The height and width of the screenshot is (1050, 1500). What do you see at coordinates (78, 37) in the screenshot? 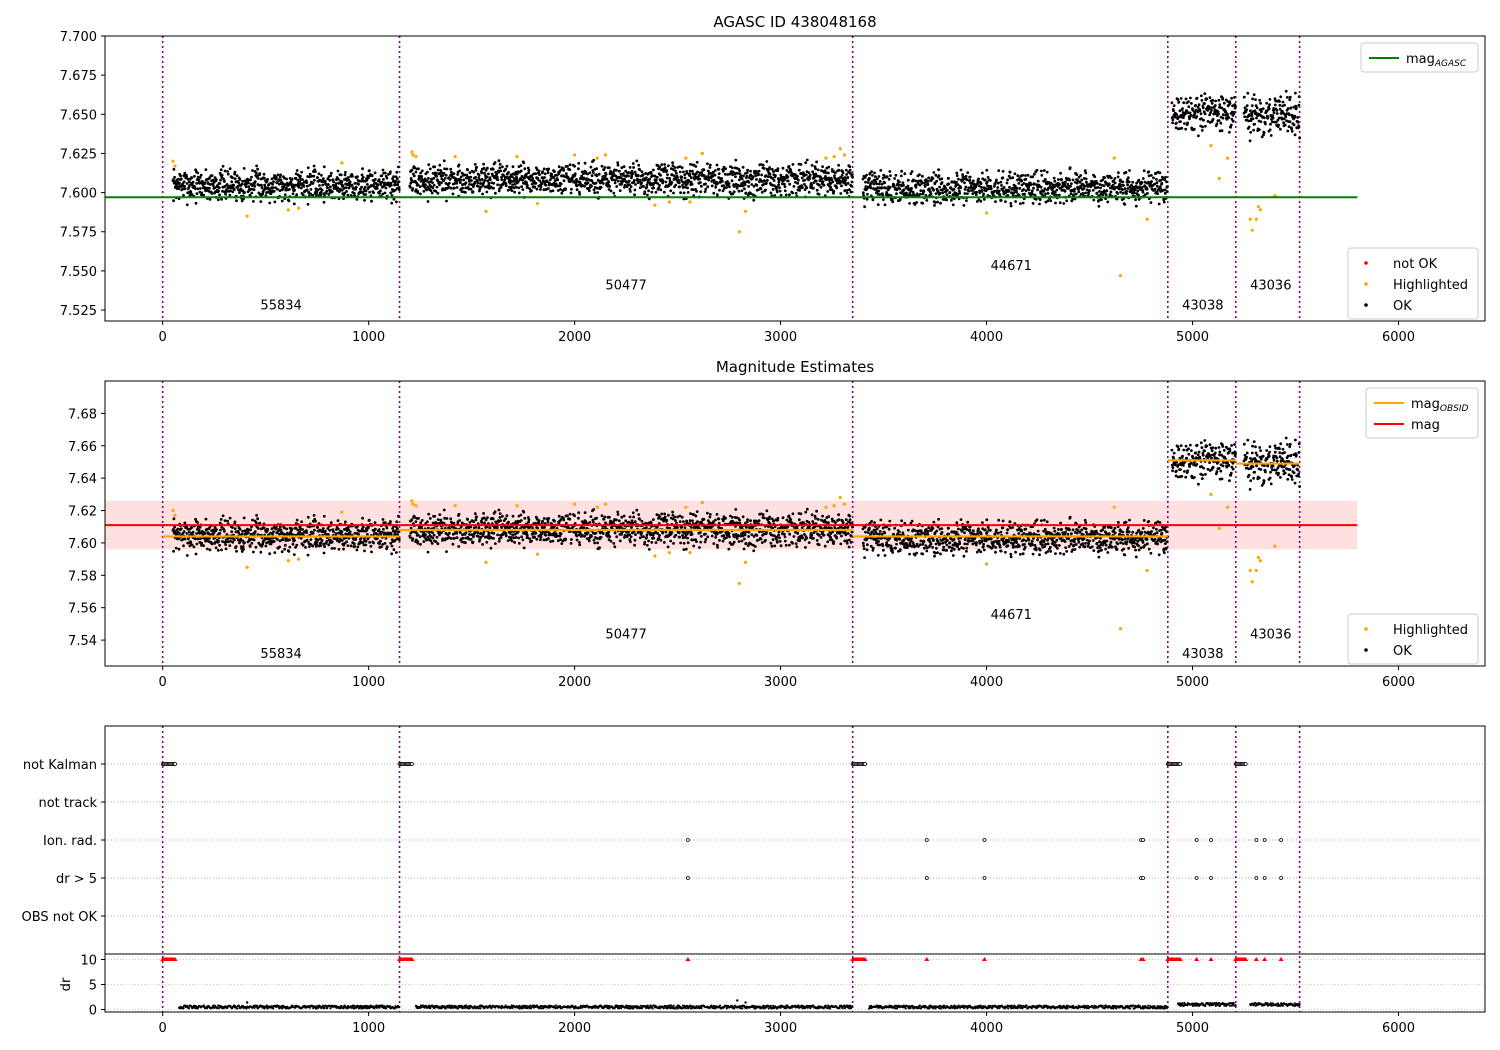
I see `y-tick-label: 7.700` at bounding box center [78, 37].